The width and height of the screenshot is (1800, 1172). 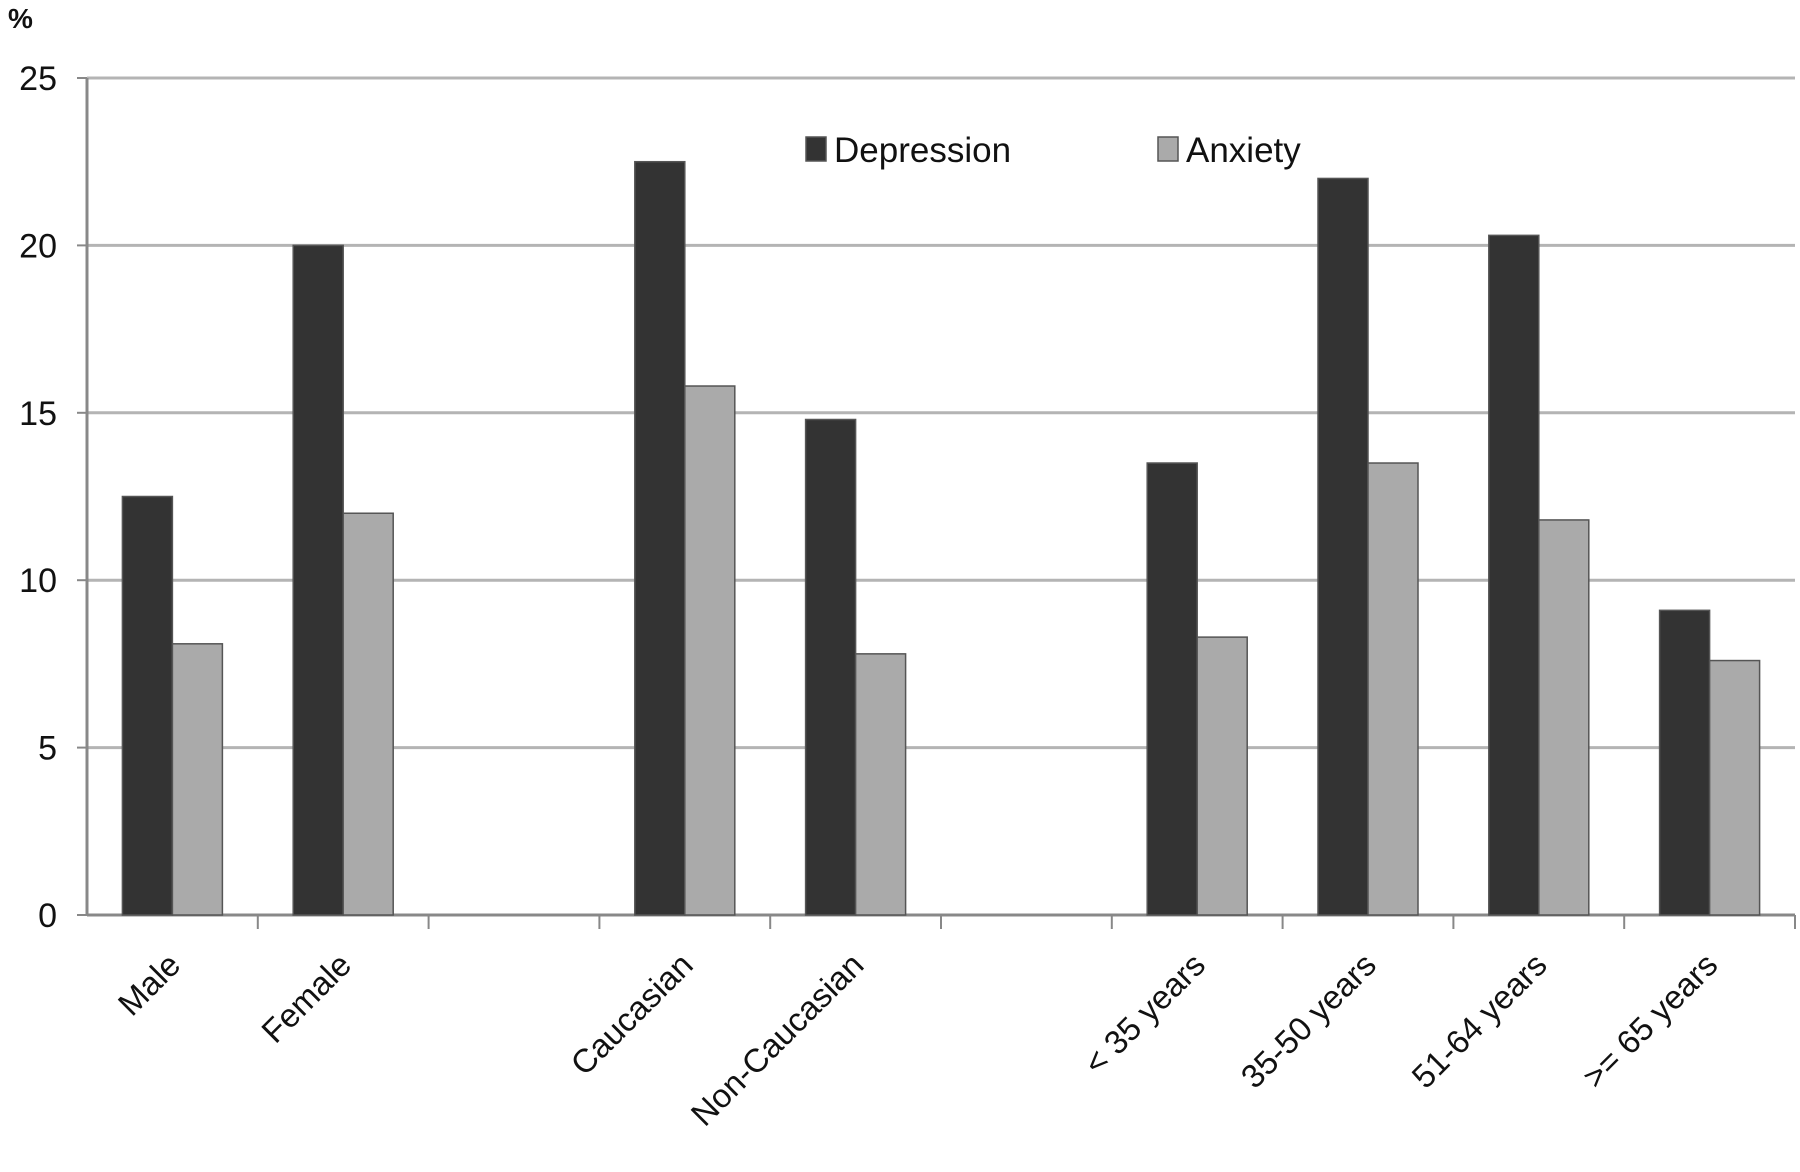 I want to click on legend-swatch-anxiety, so click(x=1168, y=149).